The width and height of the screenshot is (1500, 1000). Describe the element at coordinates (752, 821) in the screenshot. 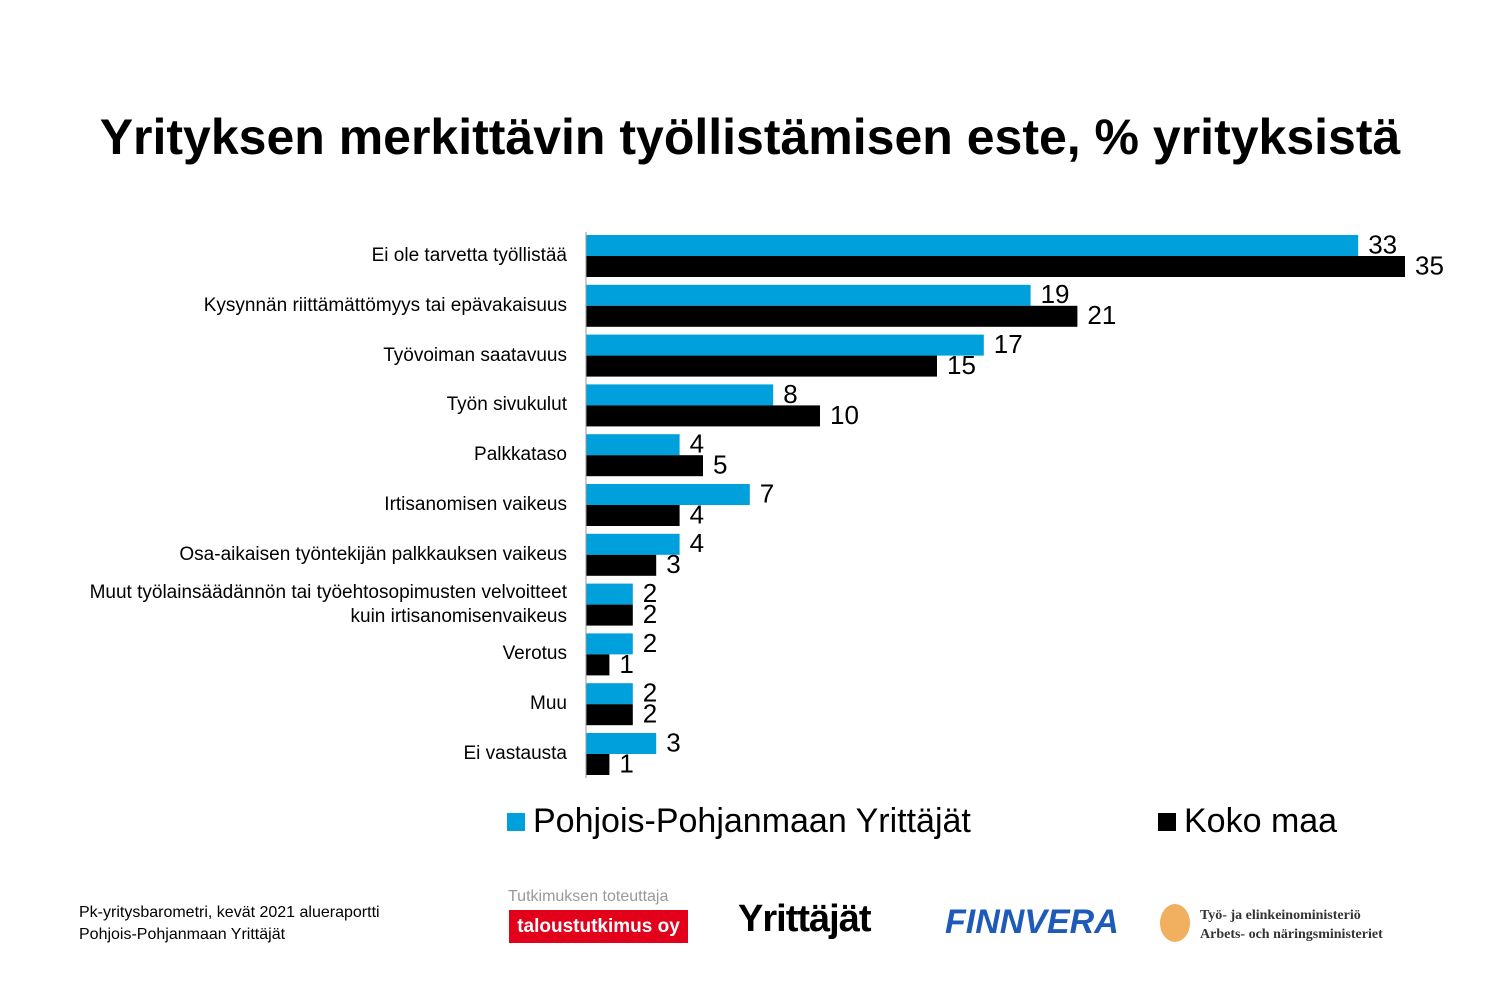

I see `legend-label: Pohjois-Pohjanmaan Yrittäjät` at that location.